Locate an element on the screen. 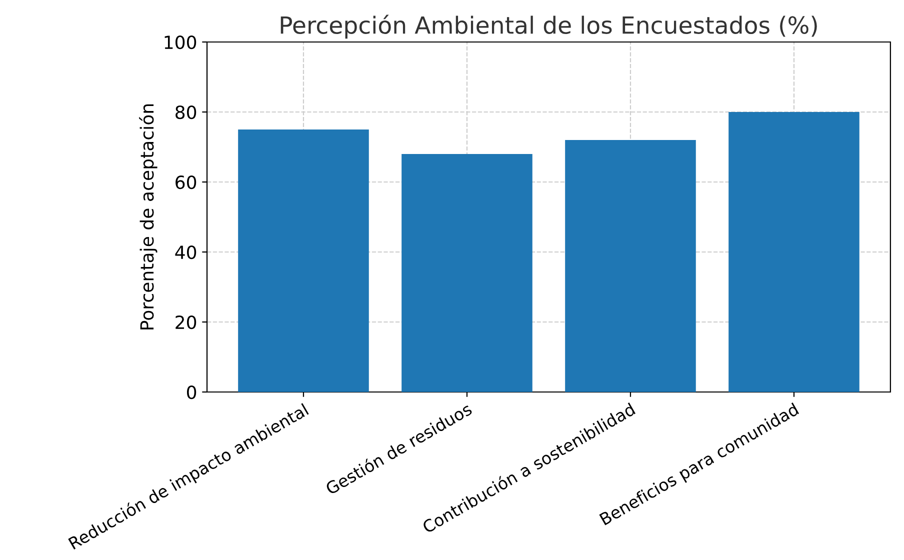 The image size is (904, 560). y-tick-label: 0 is located at coordinates (191, 392).